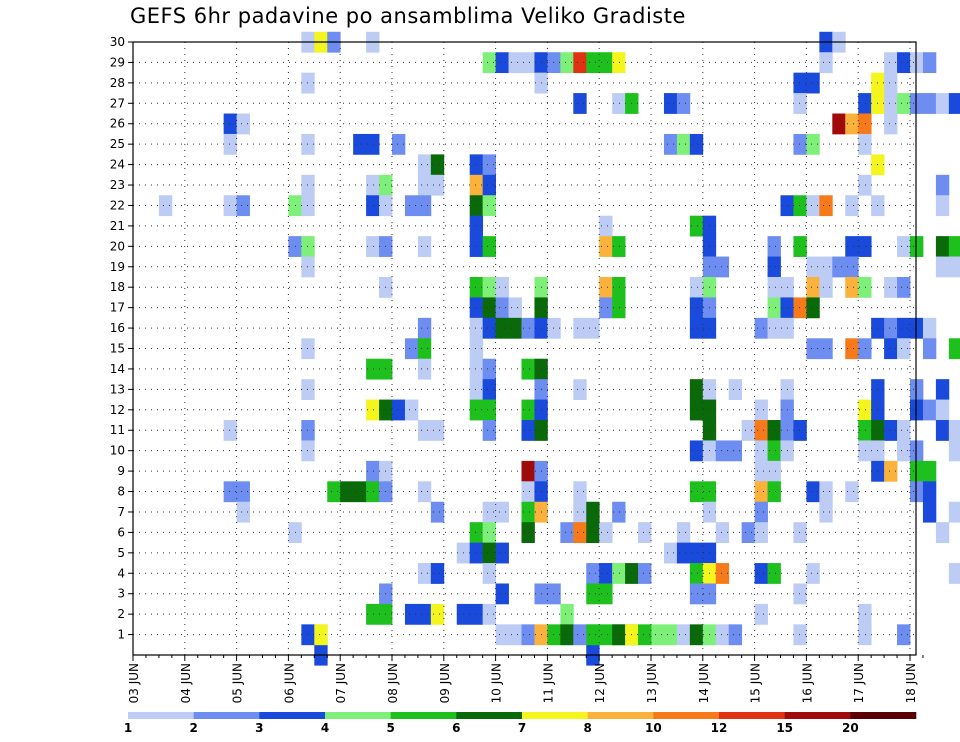  Describe the element at coordinates (117, 165) in the screenshot. I see `y-tick-label: 24` at that location.